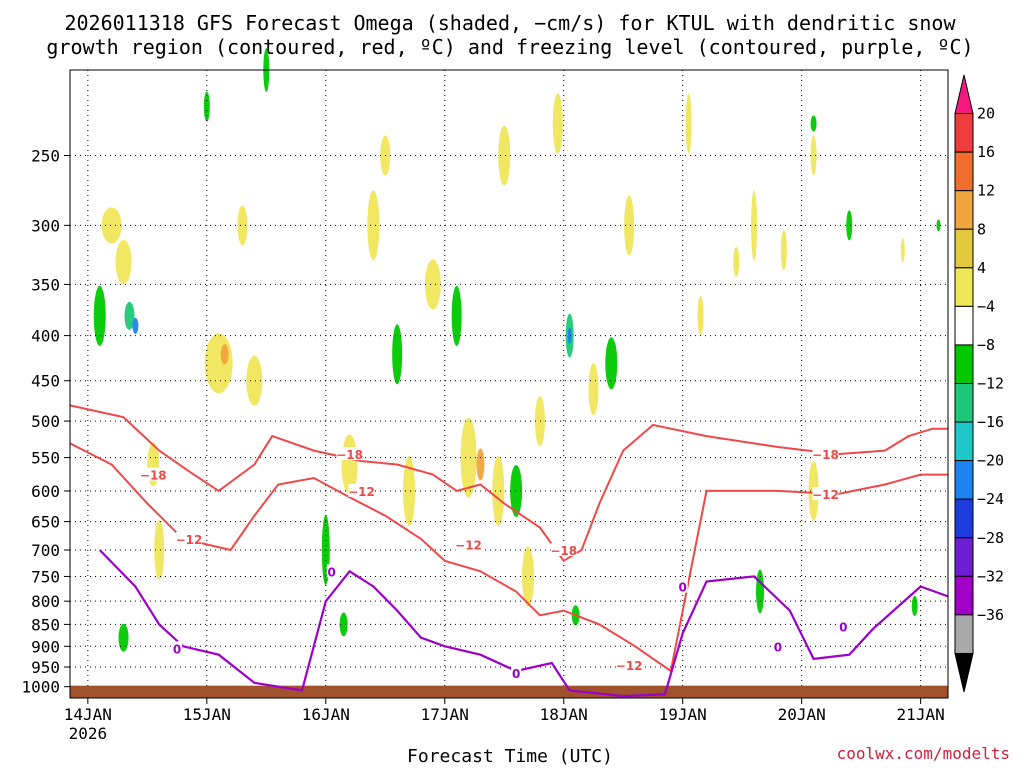 This screenshot has width=1024, height=768. What do you see at coordinates (45, 336) in the screenshot?
I see `y-tick-label: 400` at bounding box center [45, 336].